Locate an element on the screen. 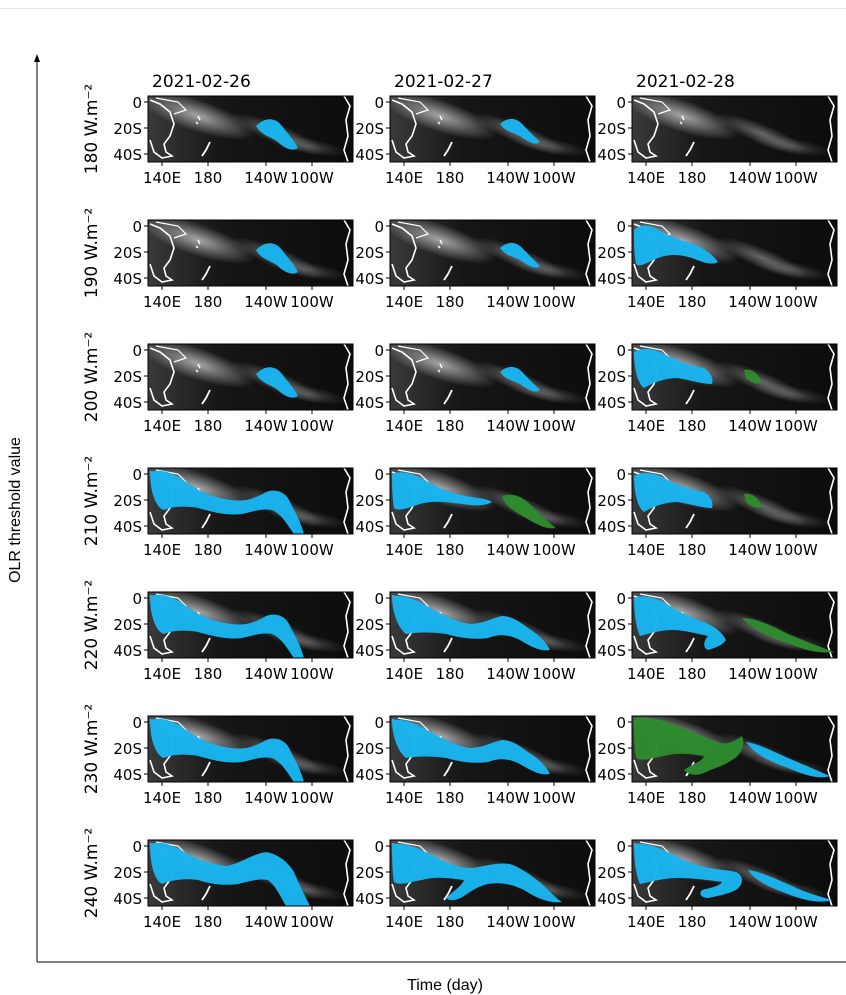  row-label-220: 220 W.m⁻² is located at coordinates (92, 625).